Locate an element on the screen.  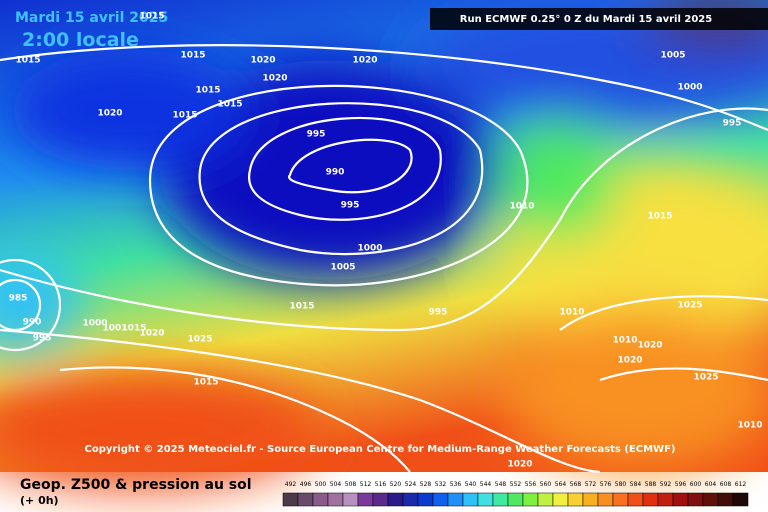
isobar-label: 985 is located at coordinates (18, 299).